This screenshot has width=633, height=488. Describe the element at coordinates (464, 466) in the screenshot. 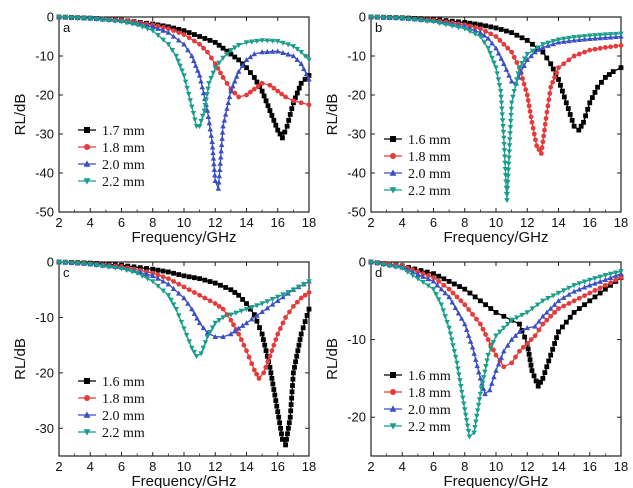

I see `x-tick-label: 8` at that location.